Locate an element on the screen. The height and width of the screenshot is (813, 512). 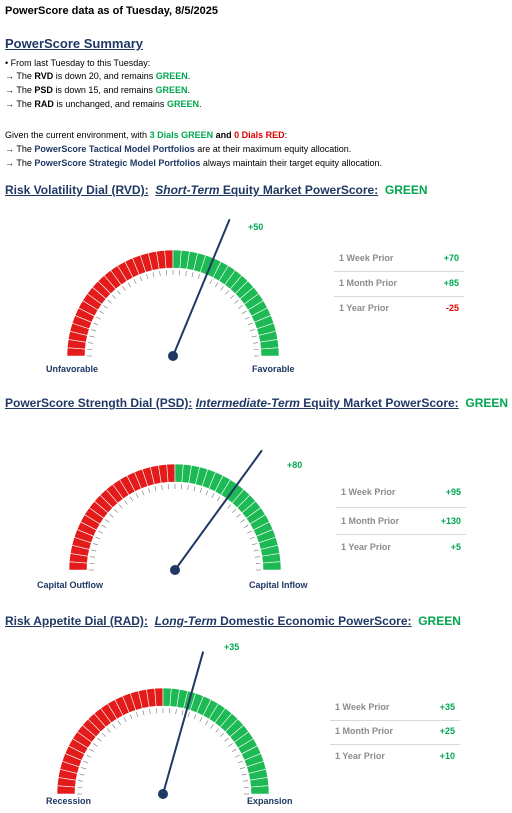
rvd-prior-year: 1 Year Prior -25 is located at coordinates (399, 308).